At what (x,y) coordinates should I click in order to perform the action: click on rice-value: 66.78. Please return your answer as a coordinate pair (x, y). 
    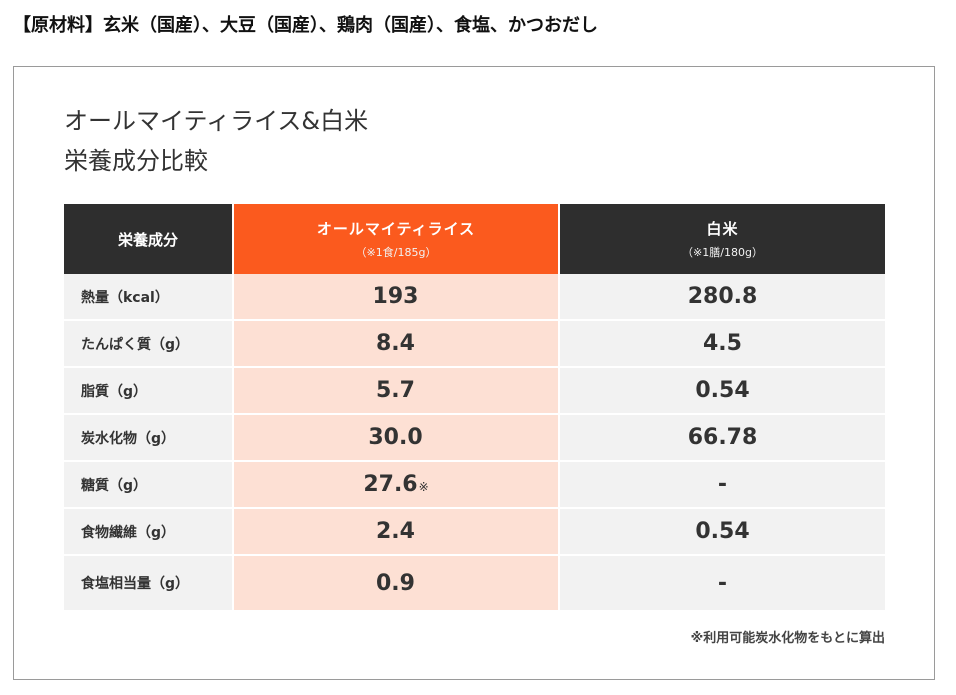
    Looking at the image, I should click on (722, 438).